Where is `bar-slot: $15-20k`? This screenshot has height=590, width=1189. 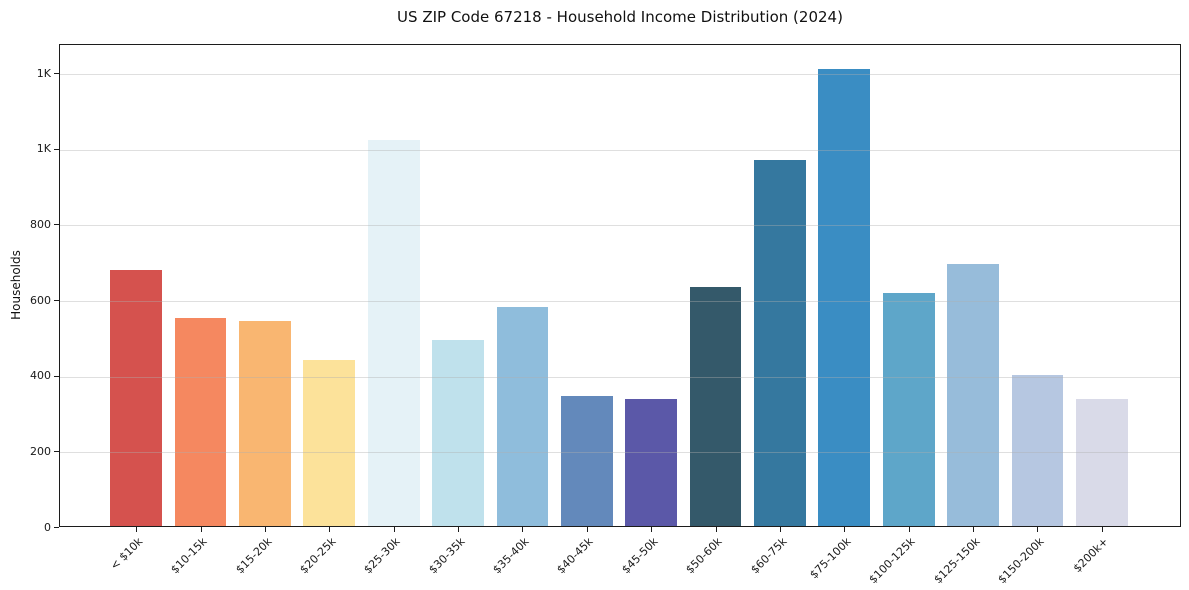
bar-slot: $15-20k is located at coordinates (265, 310).